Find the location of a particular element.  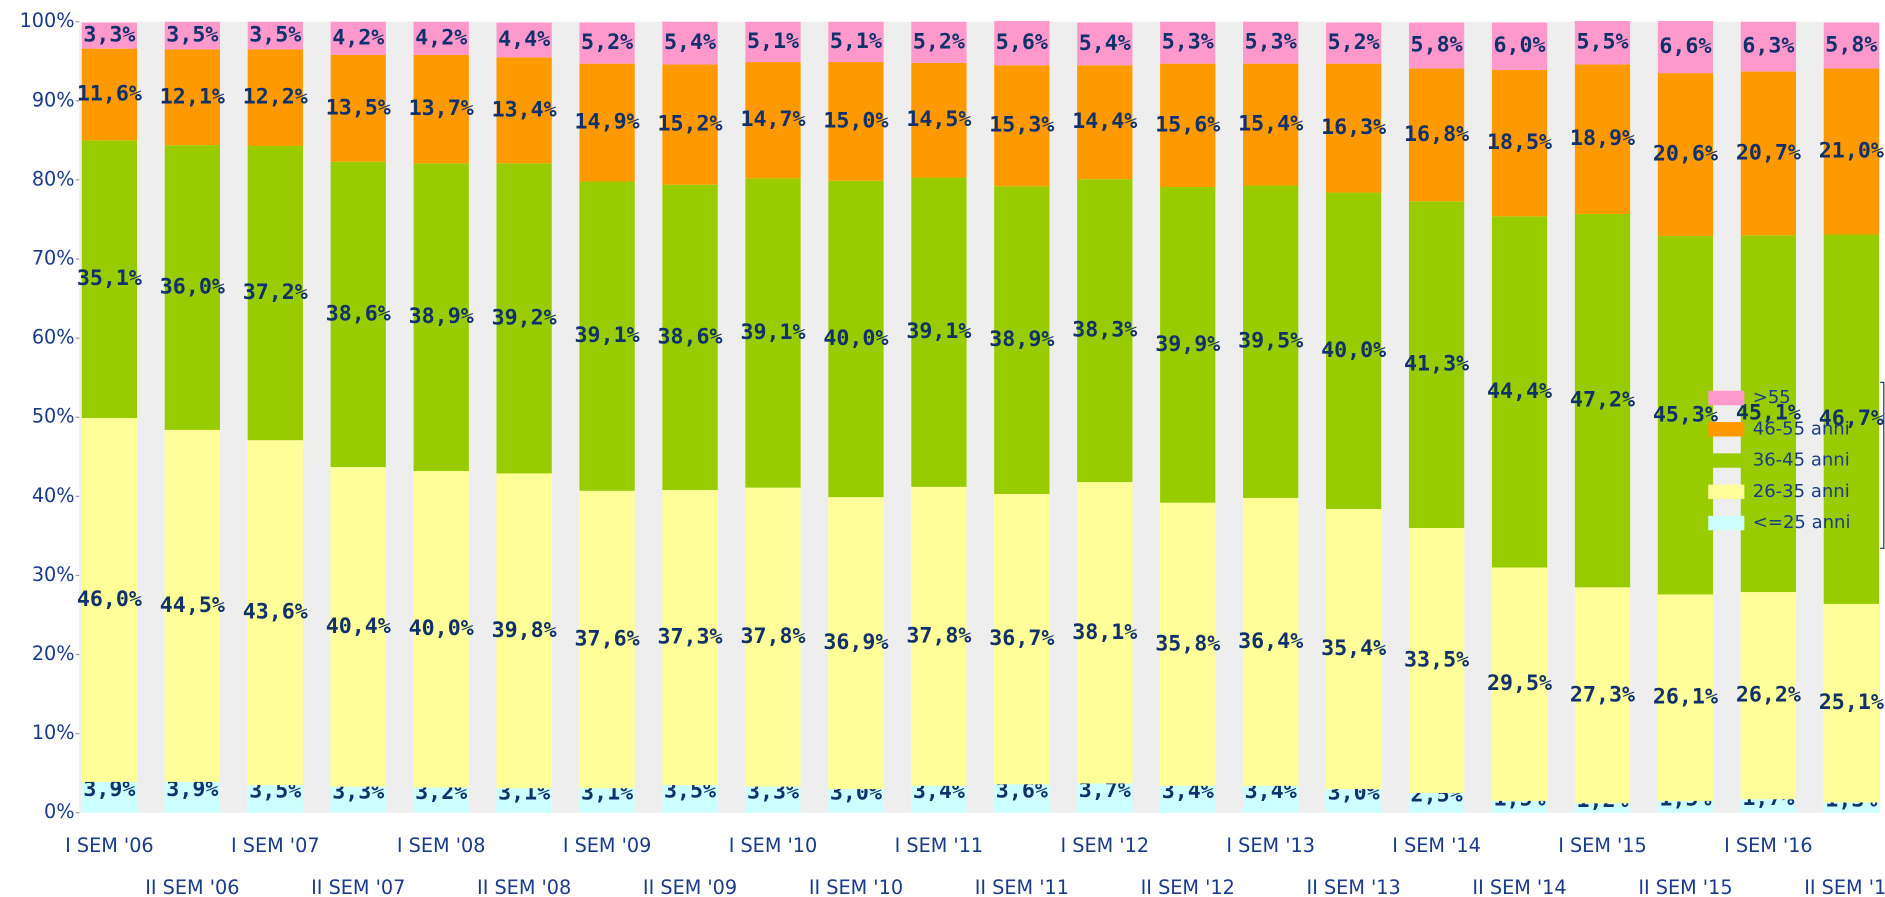

value-label: 29,5% is located at coordinates (1519, 683).